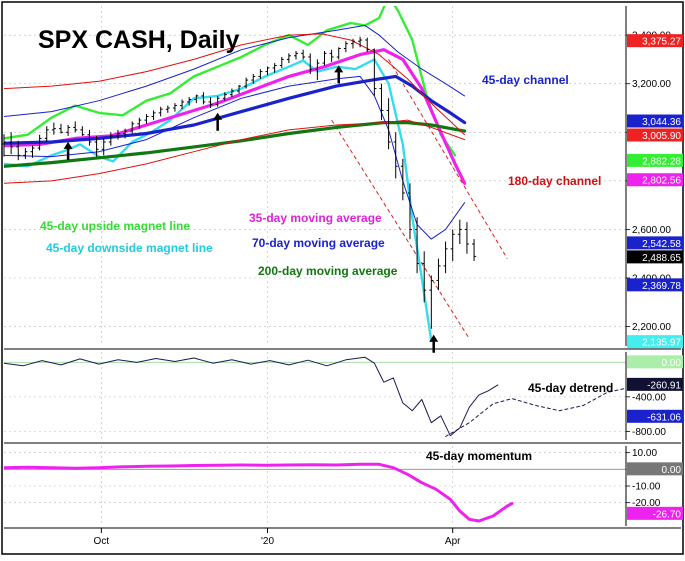 The height and width of the screenshot is (561, 685). Describe the element at coordinates (235, 109) in the screenshot. I see `series-70-day-moving-average` at that location.